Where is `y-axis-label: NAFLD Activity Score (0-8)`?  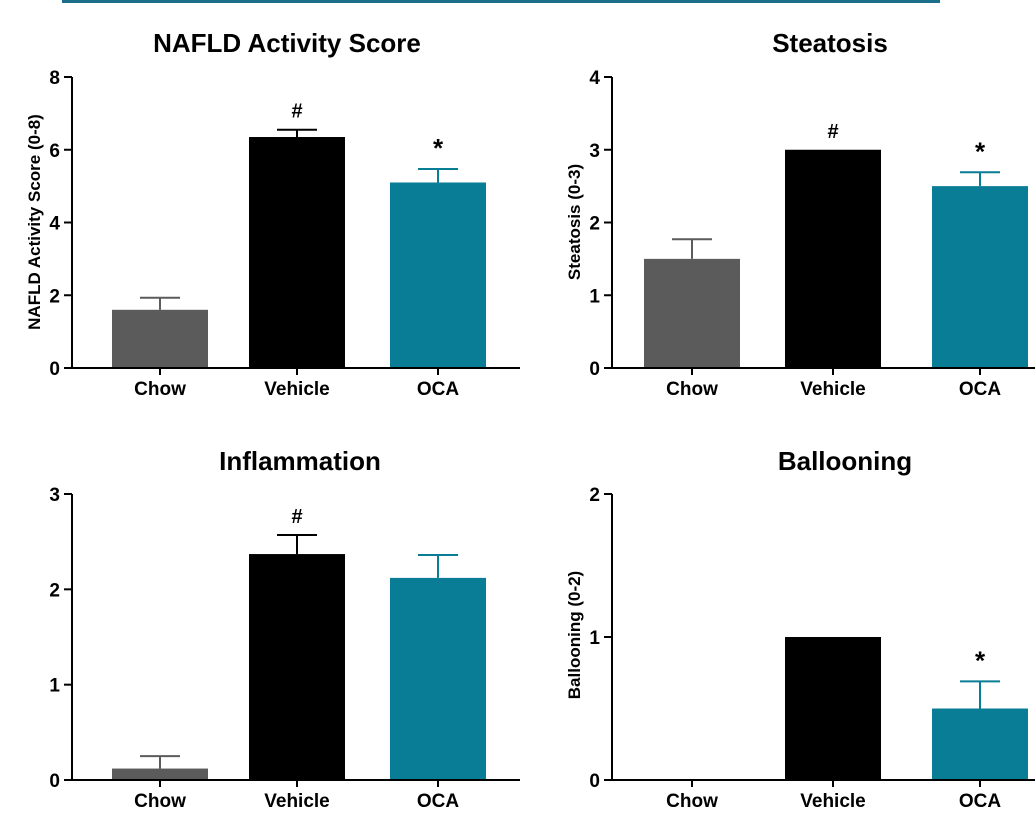
y-axis-label: NAFLD Activity Score (0-8) is located at coordinates (34, 222).